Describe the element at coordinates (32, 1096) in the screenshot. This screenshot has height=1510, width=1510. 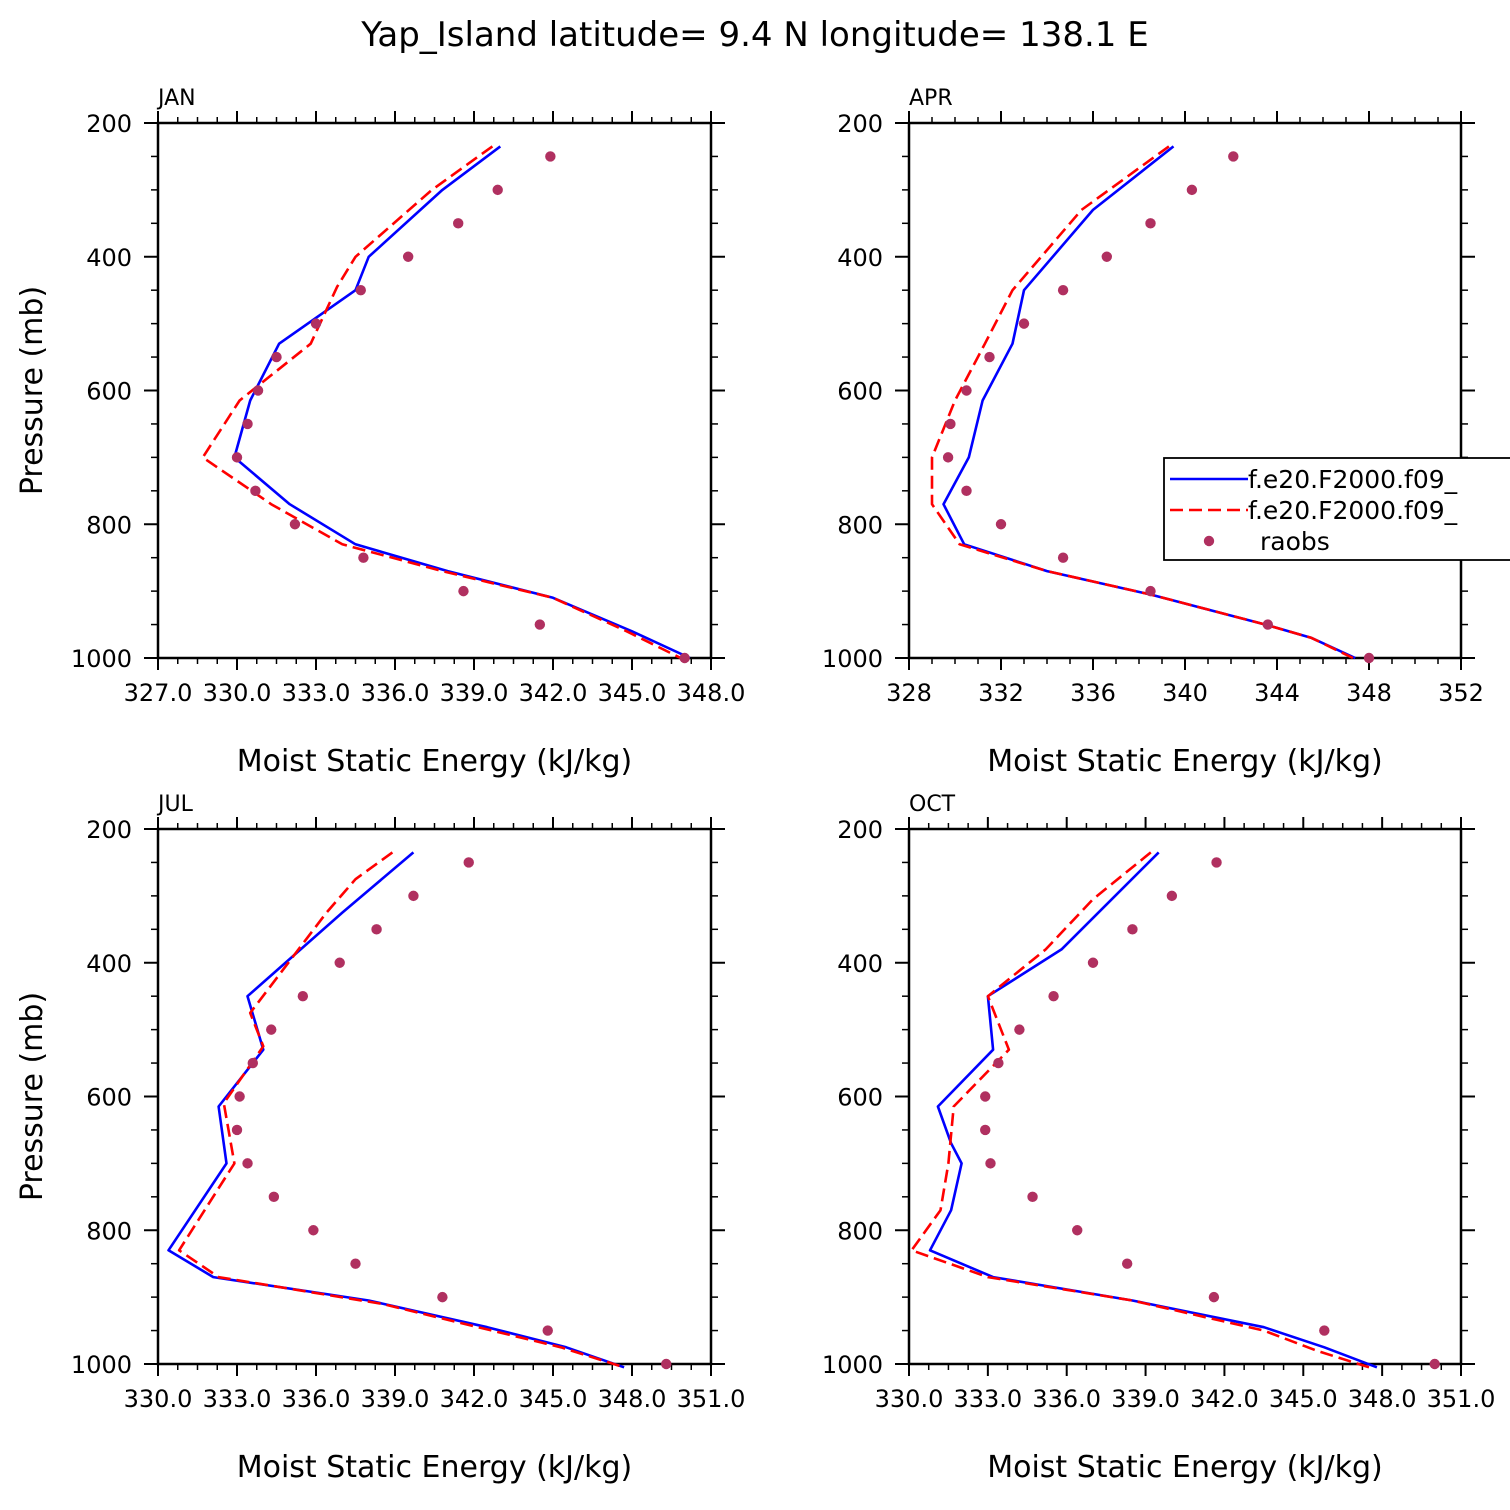
I see `y-axis-label: Pressure (mb)` at that location.